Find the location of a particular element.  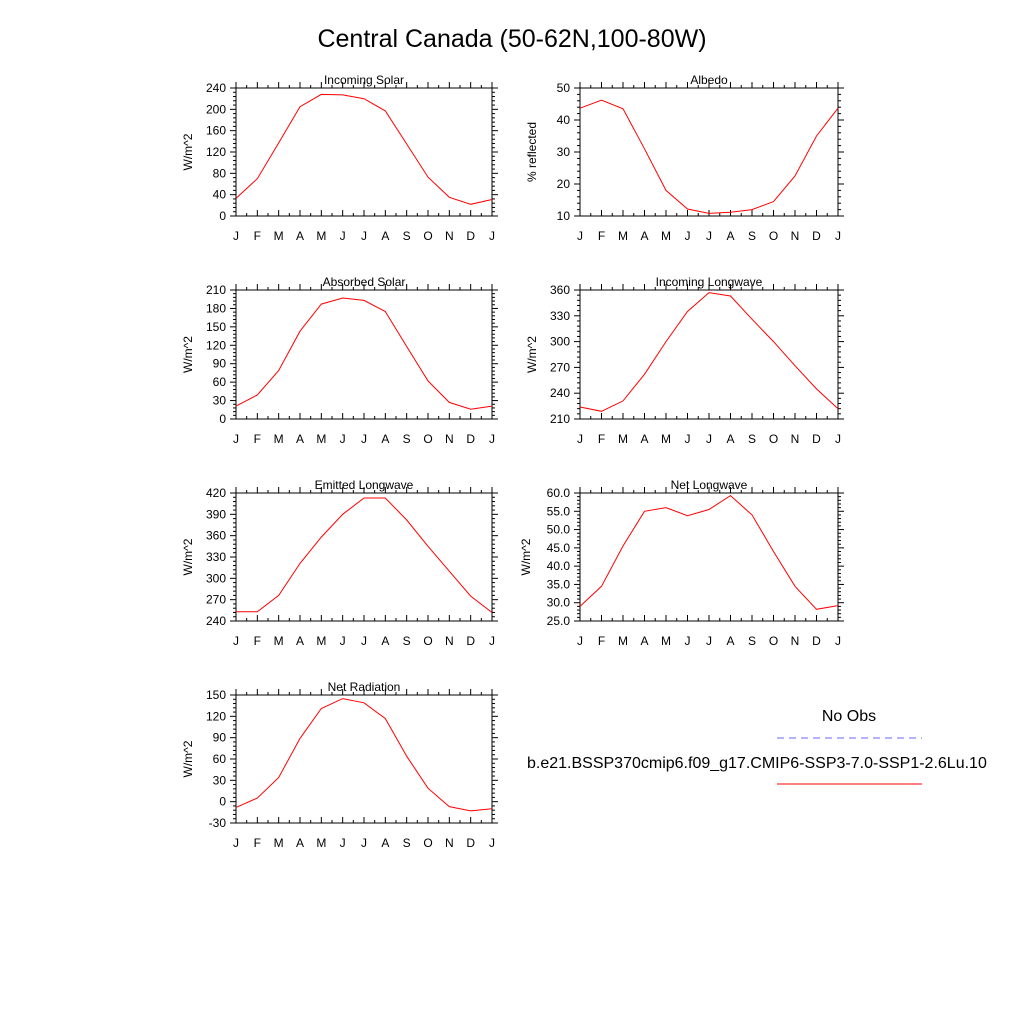

y-tick-label: 90 is located at coordinates (220, 738).